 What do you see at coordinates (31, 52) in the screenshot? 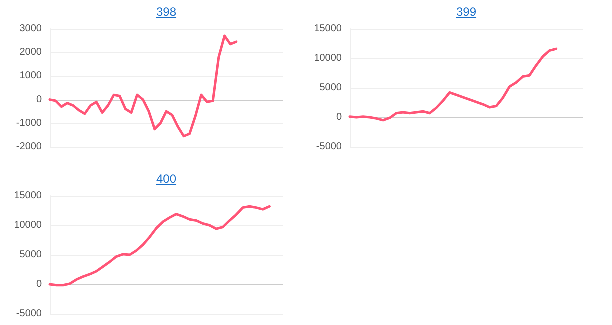
I see `y-tick-label: 2000` at bounding box center [31, 52].